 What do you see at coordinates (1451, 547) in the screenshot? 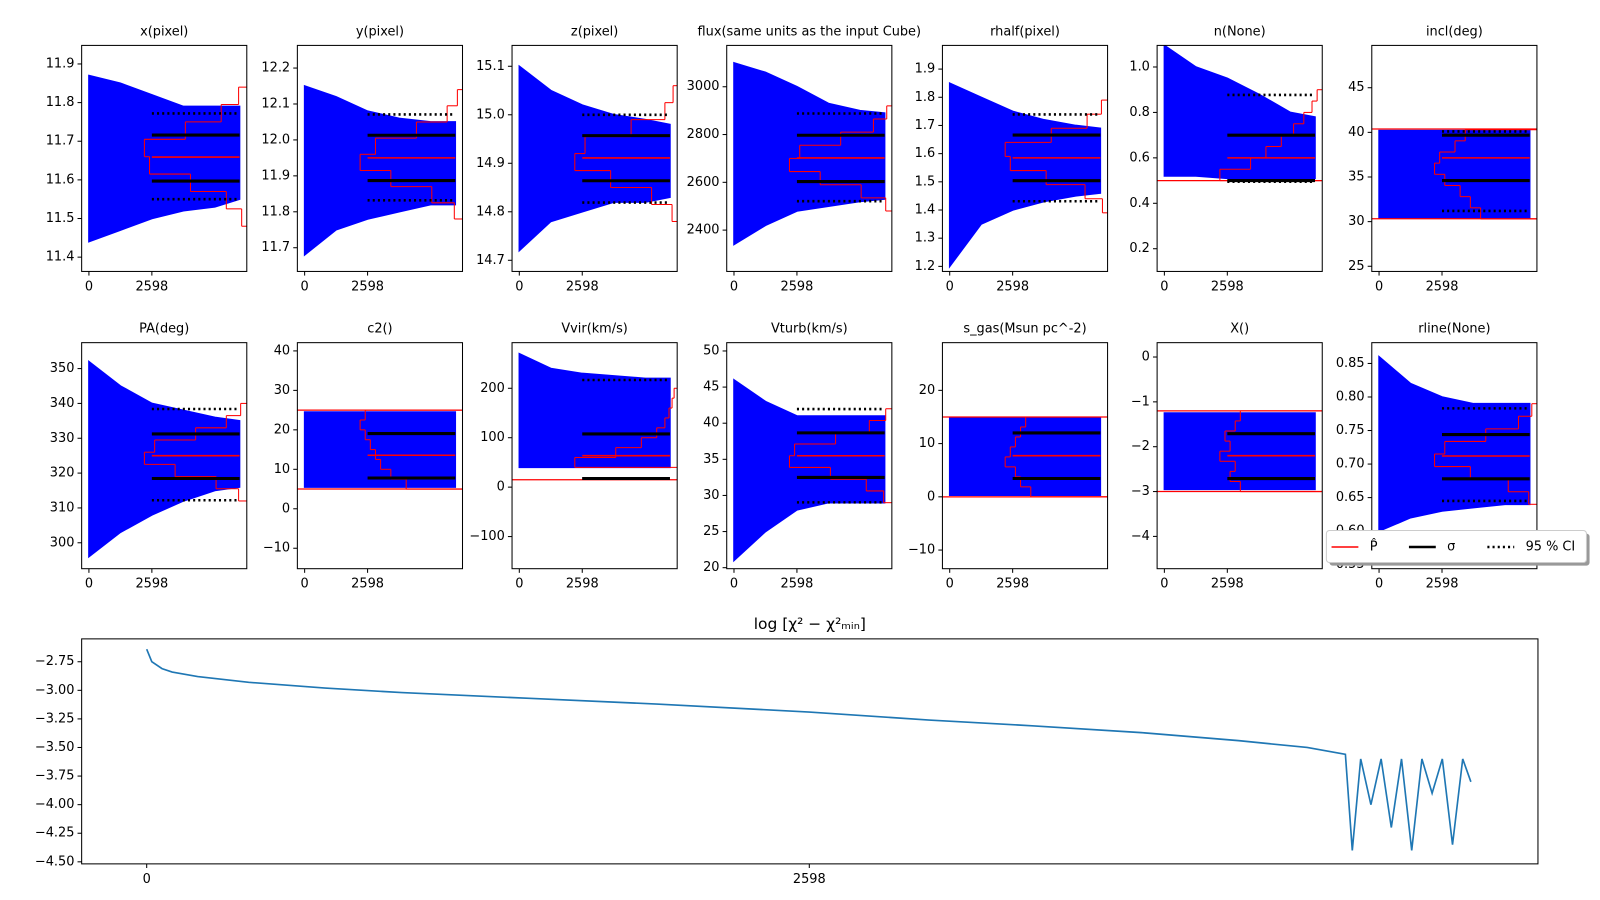
I see `legend-label: σ` at bounding box center [1451, 547].